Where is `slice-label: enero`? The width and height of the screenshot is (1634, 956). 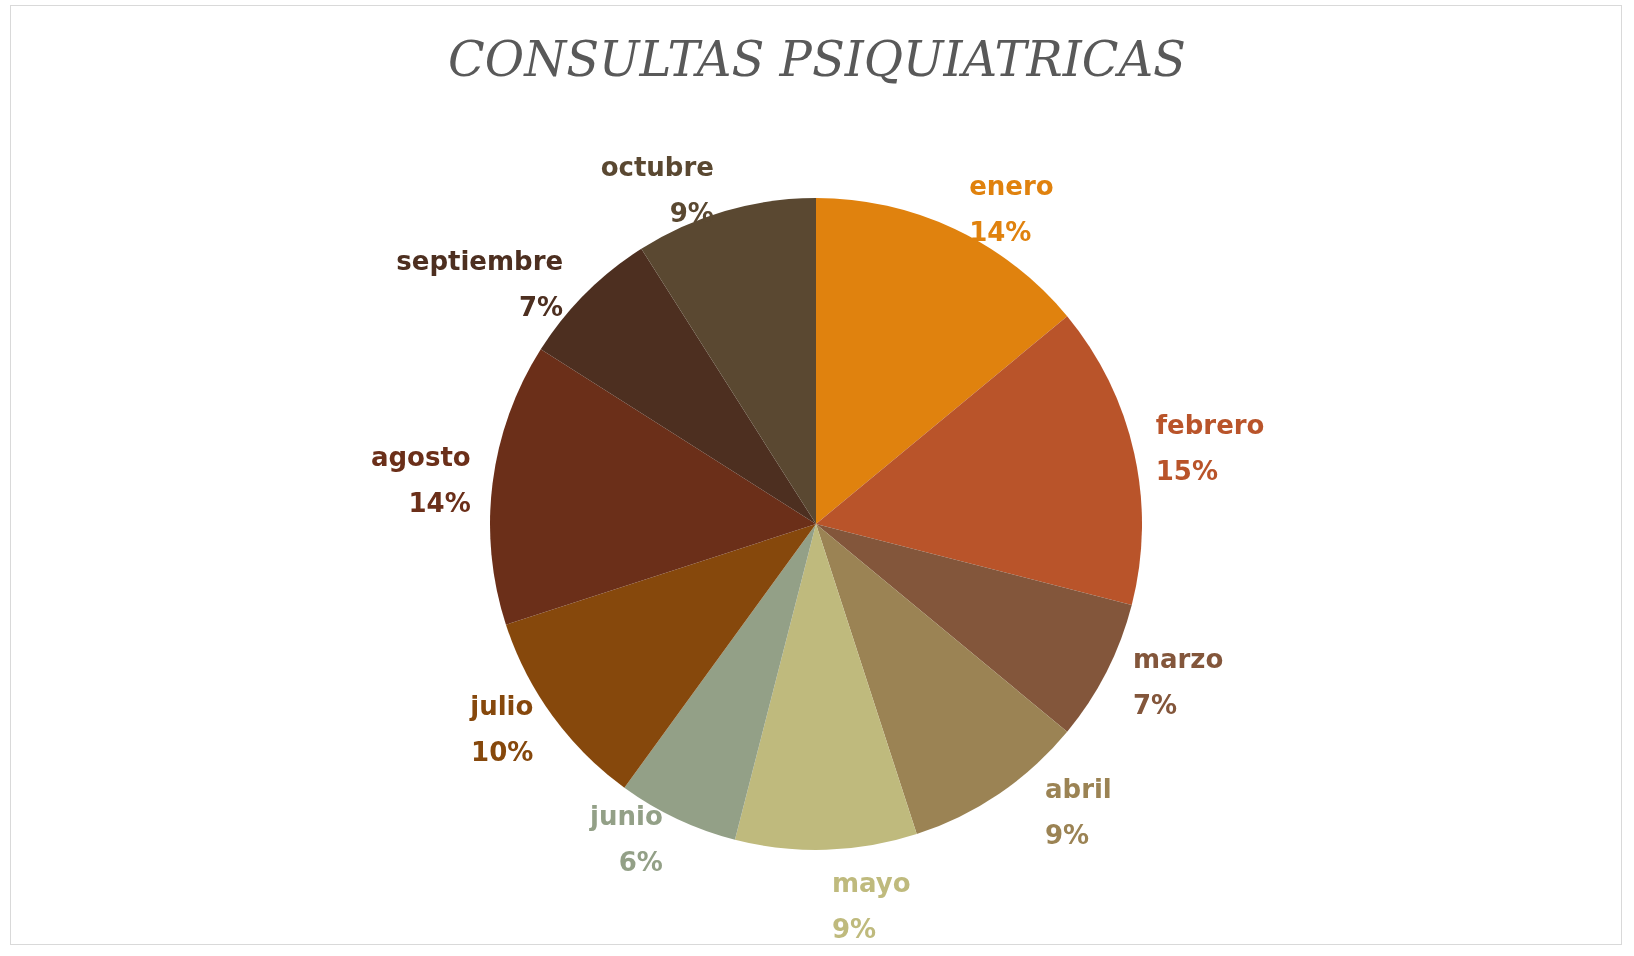
slice-label: enero is located at coordinates (1011, 186).